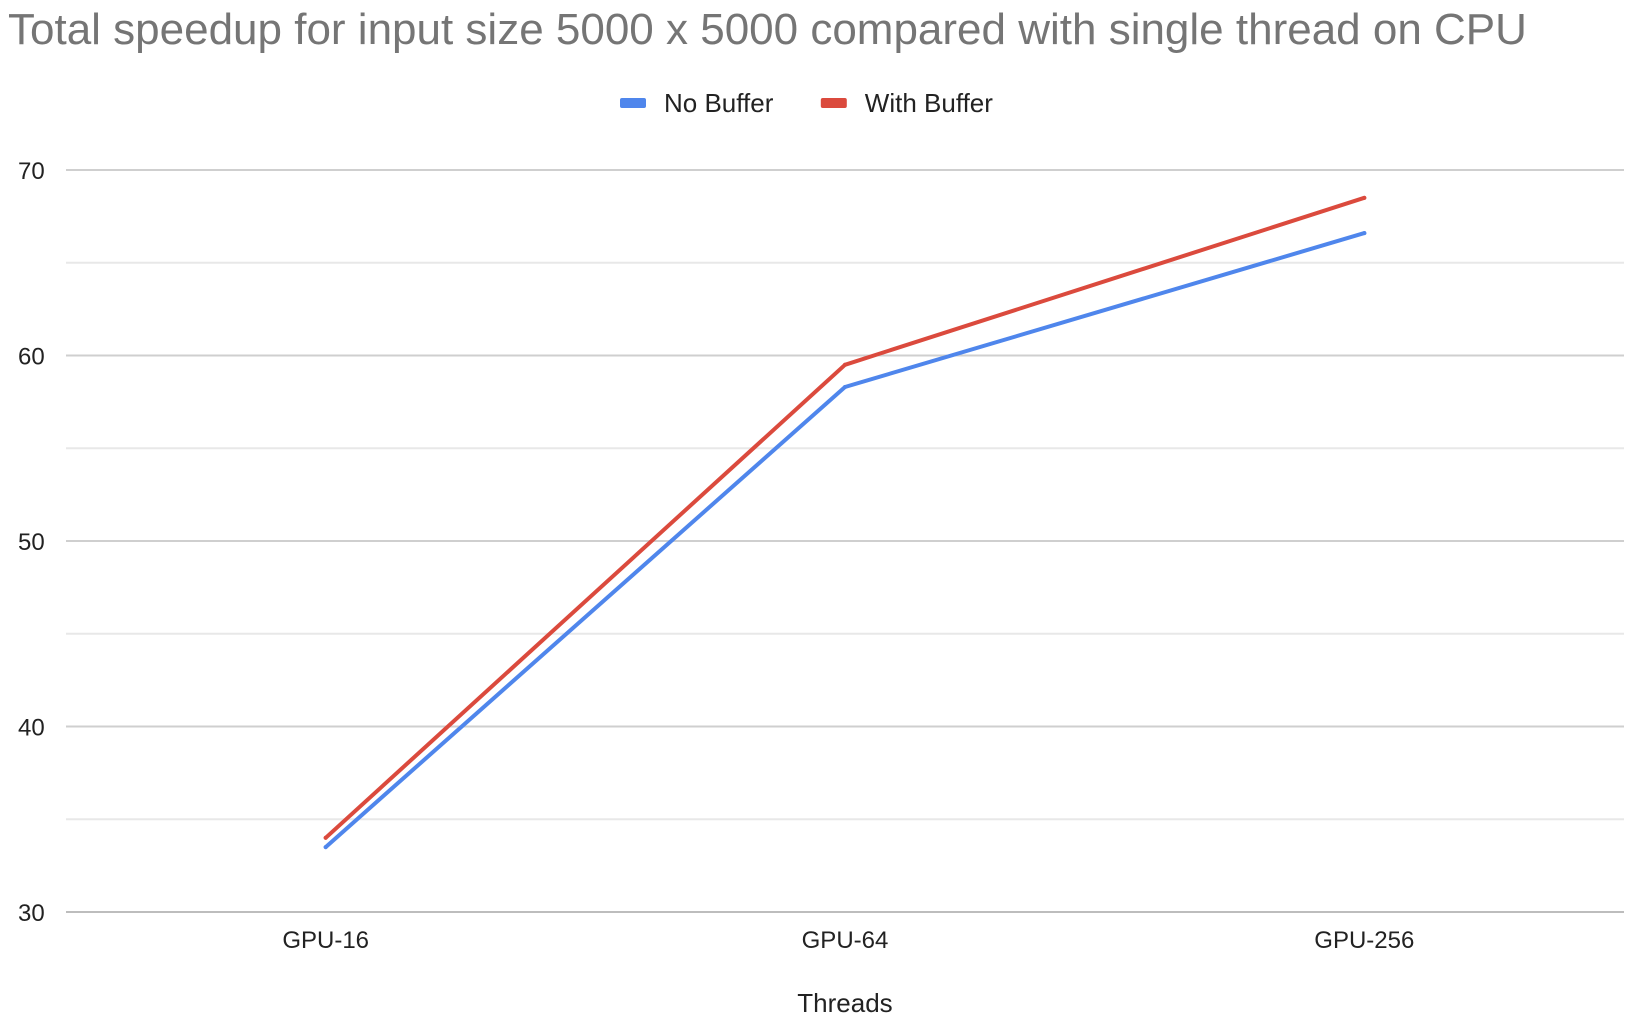 The width and height of the screenshot is (1634, 1034). Describe the element at coordinates (1364, 940) in the screenshot. I see `x-tick-label-gpu-256: GPU-256` at that location.